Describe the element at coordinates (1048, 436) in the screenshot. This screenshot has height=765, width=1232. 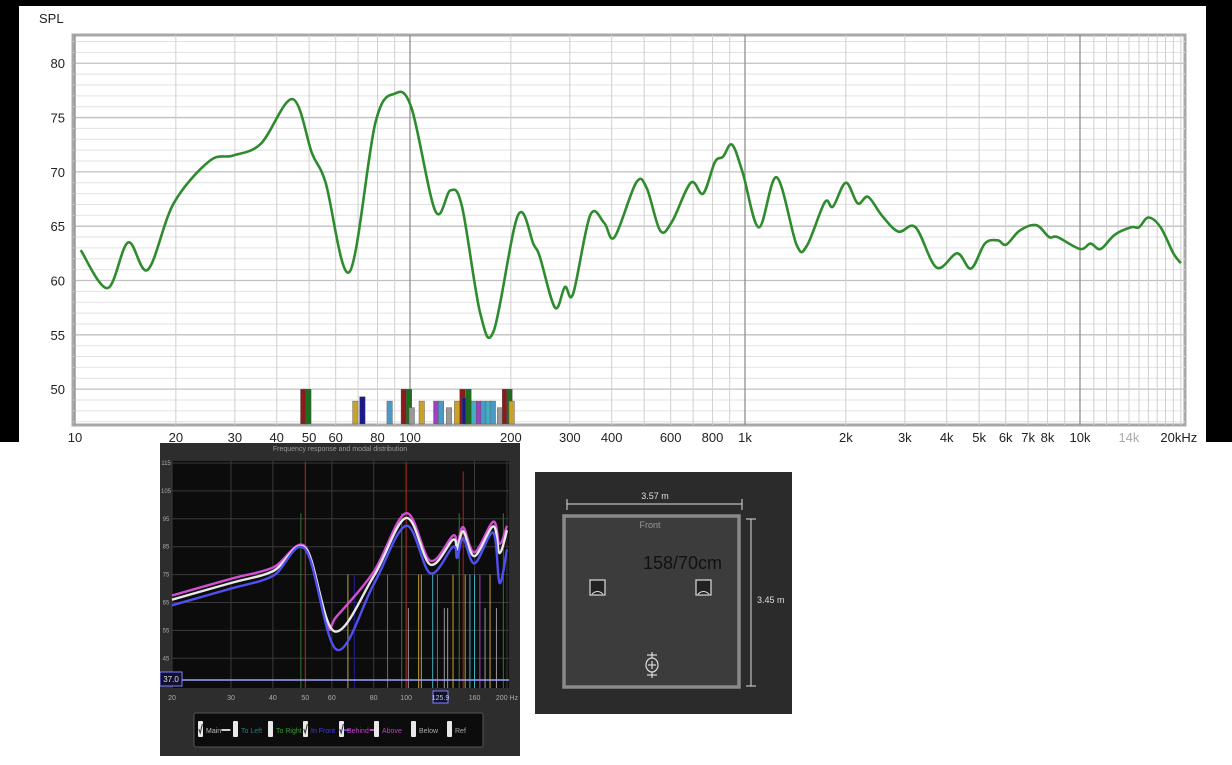
I see `x-tick-label: 8k` at that location.